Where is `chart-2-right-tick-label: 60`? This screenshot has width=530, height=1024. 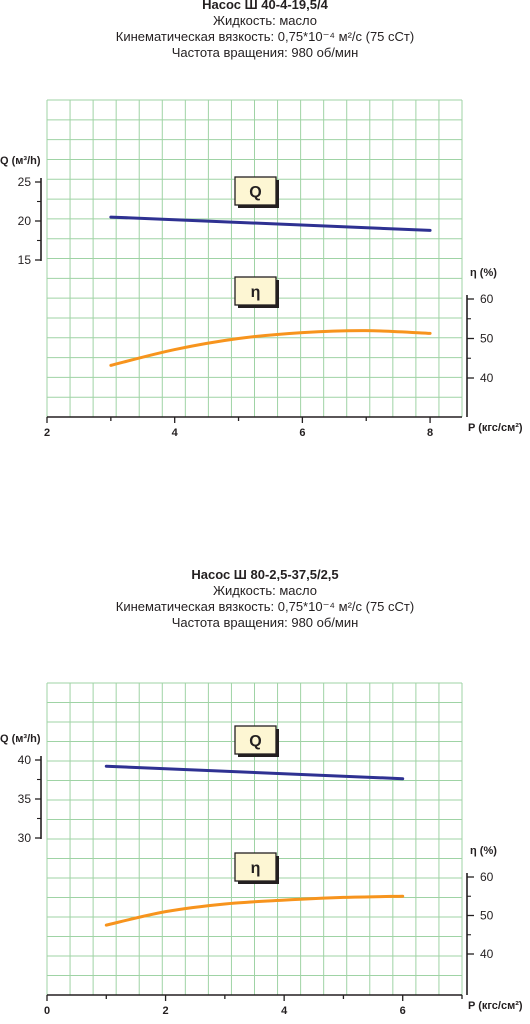 chart-2-right-tick-label: 60 is located at coordinates (487, 877).